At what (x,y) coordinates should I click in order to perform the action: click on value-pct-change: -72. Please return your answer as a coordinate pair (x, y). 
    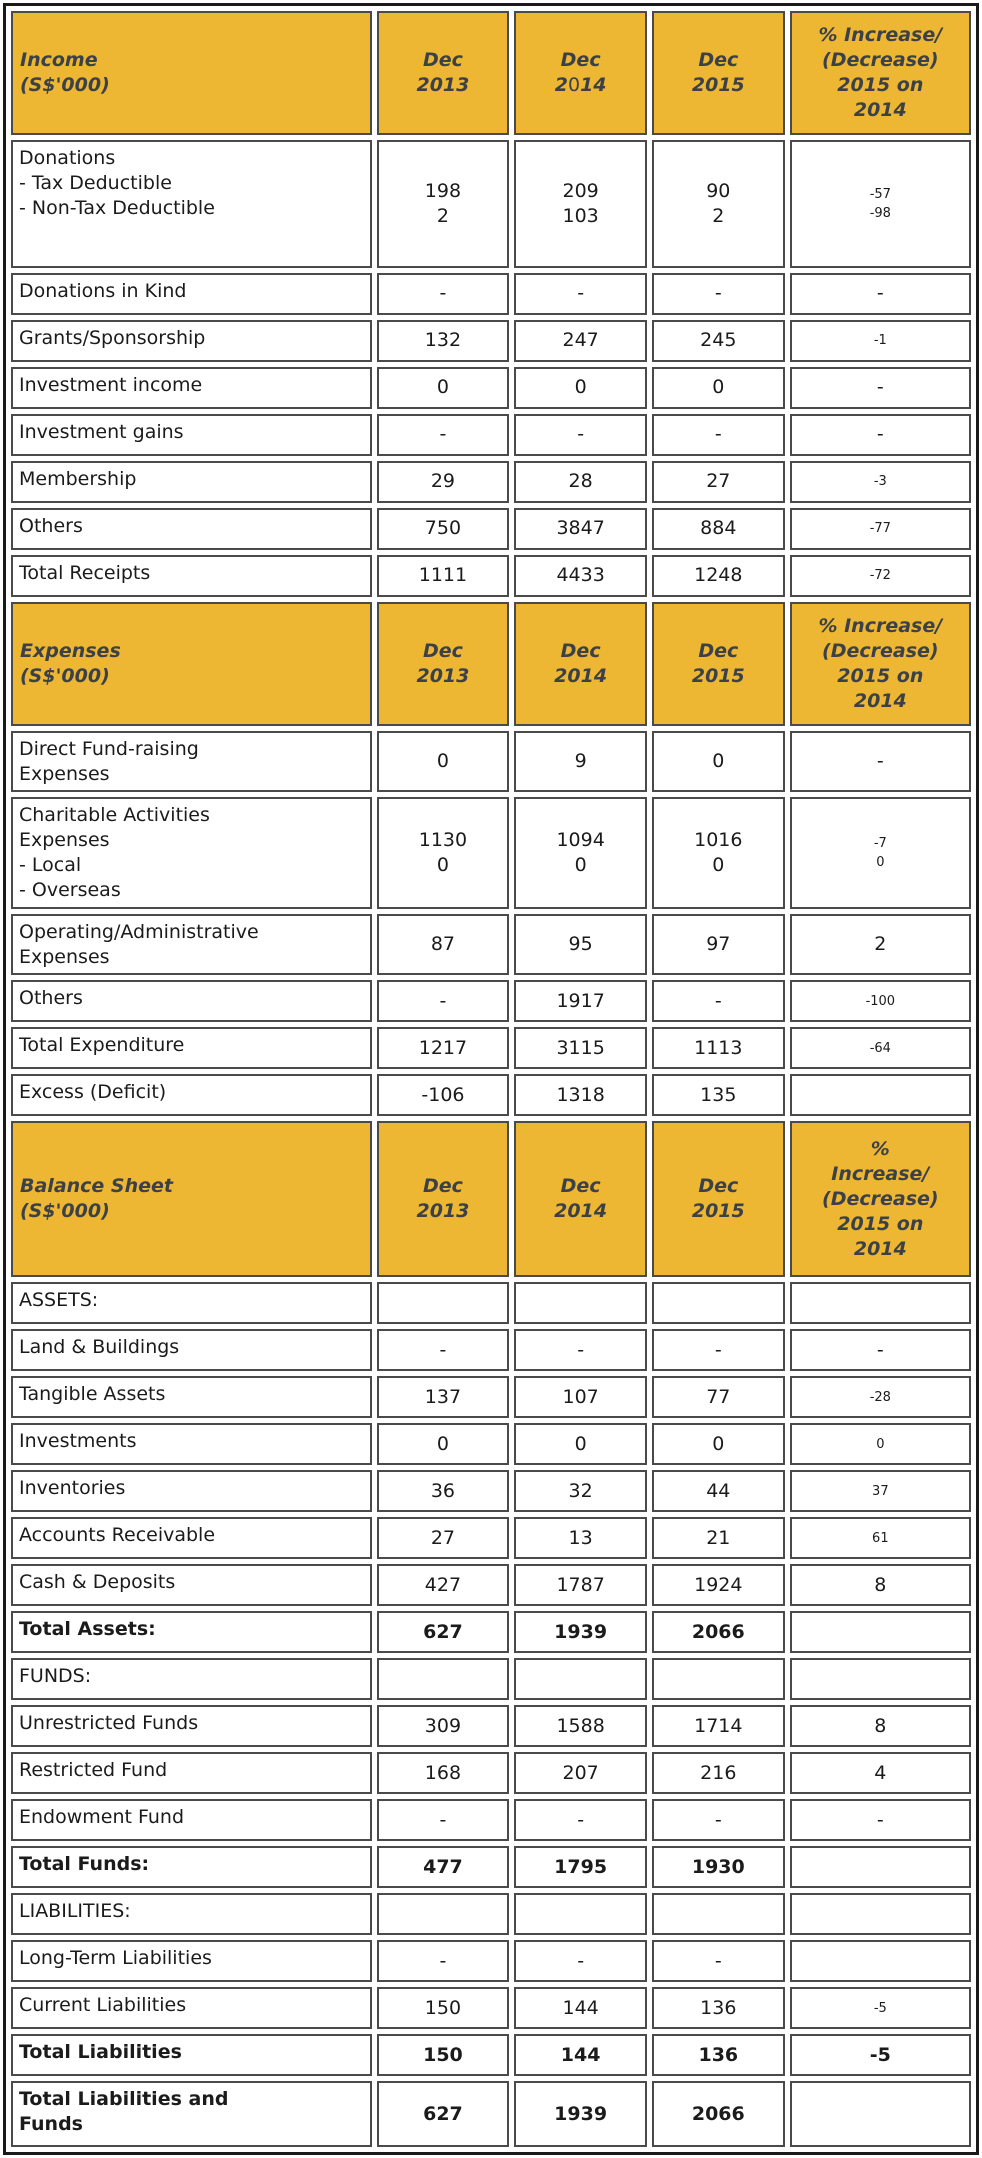
    Looking at the image, I should click on (880, 576).